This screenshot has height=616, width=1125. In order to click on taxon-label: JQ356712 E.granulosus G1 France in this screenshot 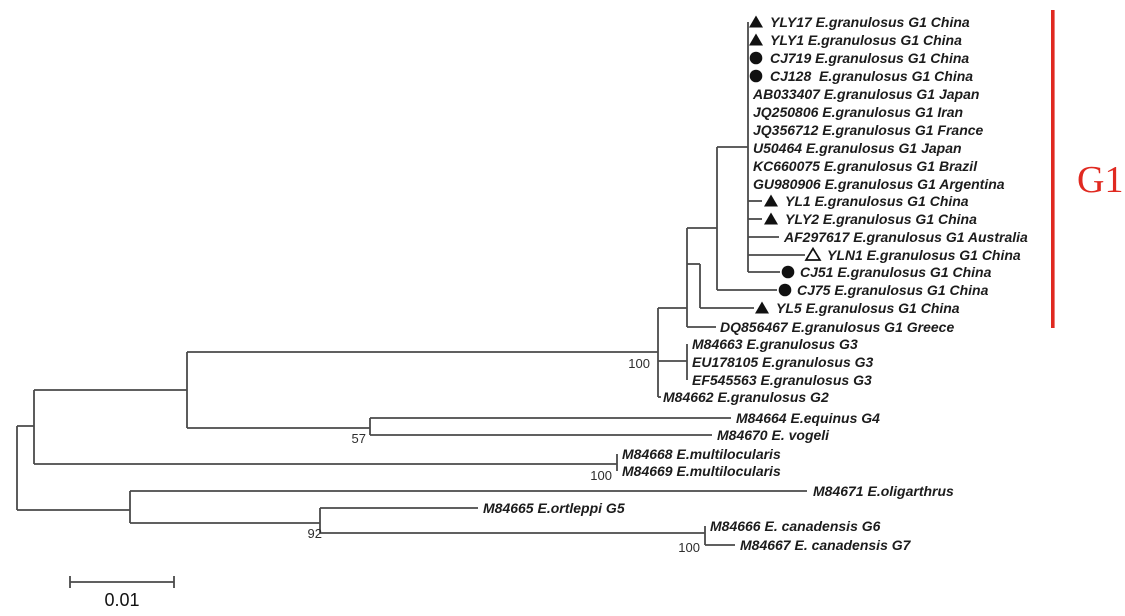, I will do `click(868, 130)`.